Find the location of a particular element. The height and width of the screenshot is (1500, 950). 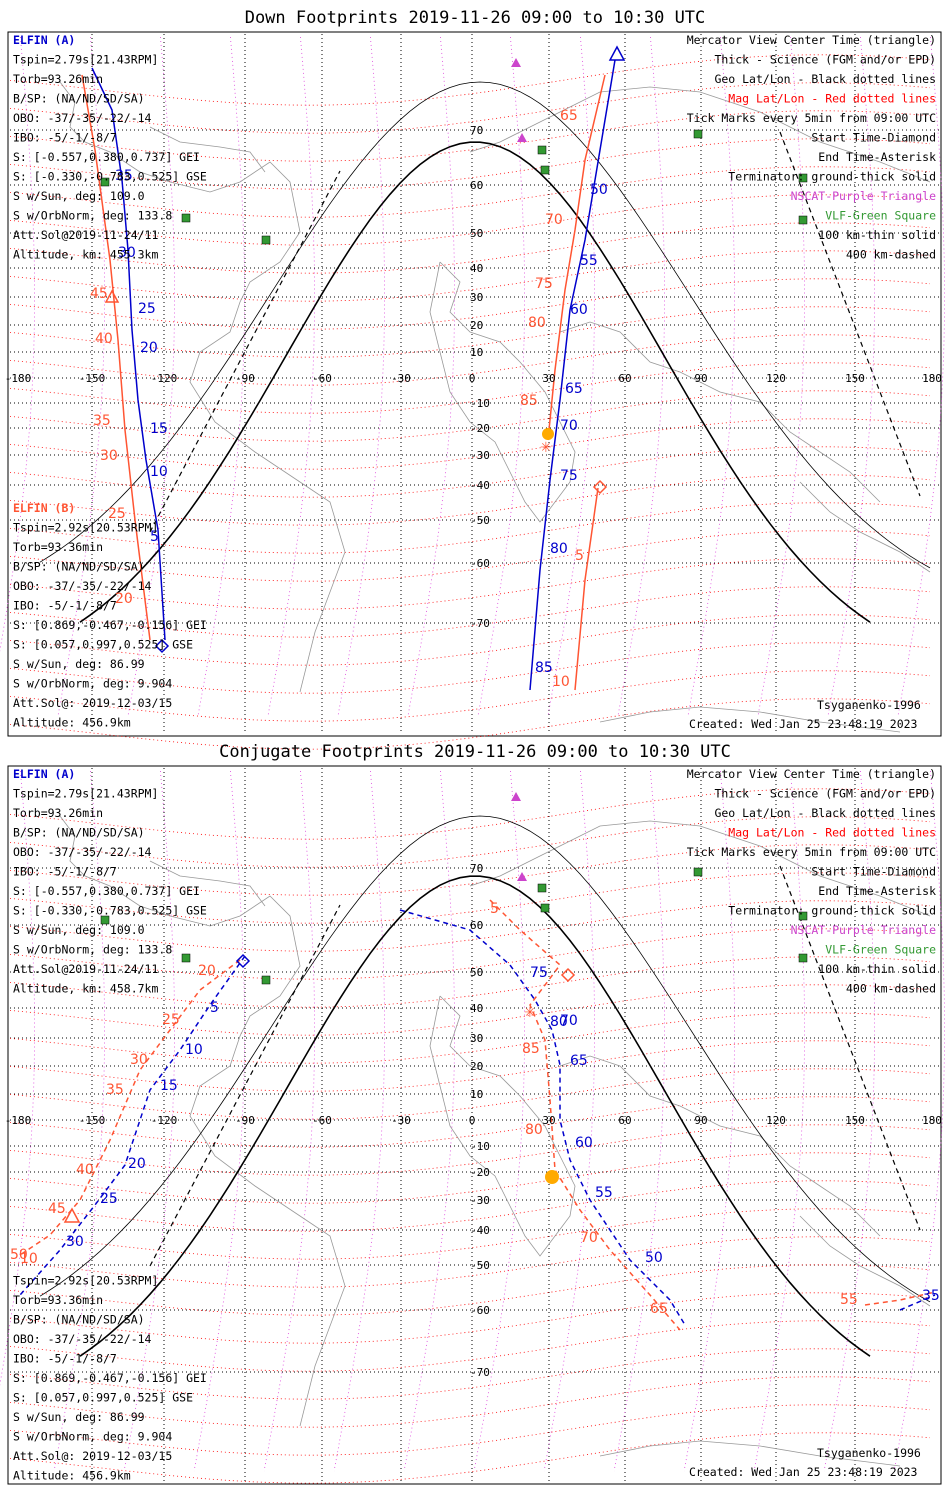

elfin-a-tick-label: 20 is located at coordinates (137, 1164).